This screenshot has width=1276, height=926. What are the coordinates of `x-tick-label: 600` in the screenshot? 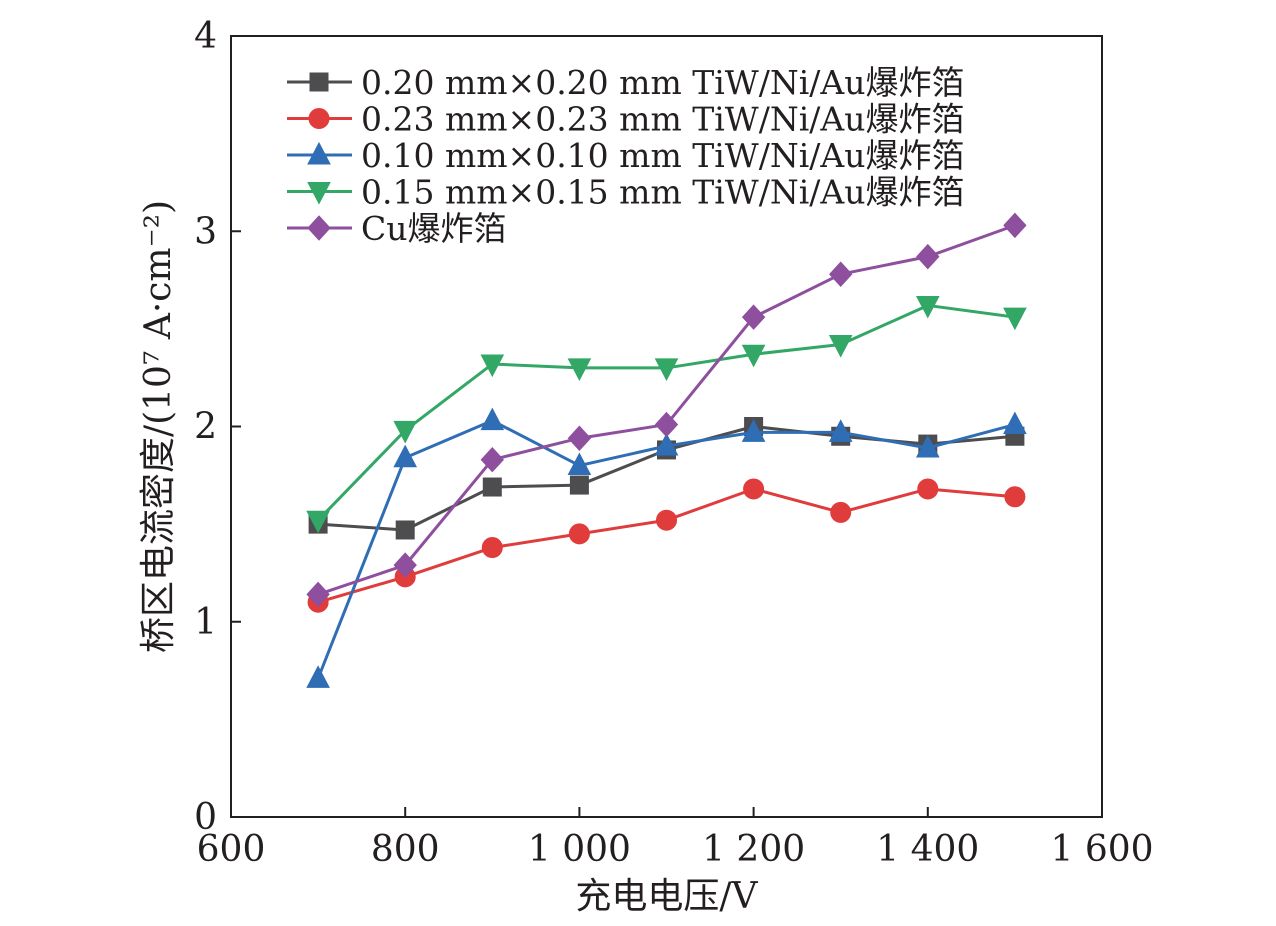 It's located at (231, 849).